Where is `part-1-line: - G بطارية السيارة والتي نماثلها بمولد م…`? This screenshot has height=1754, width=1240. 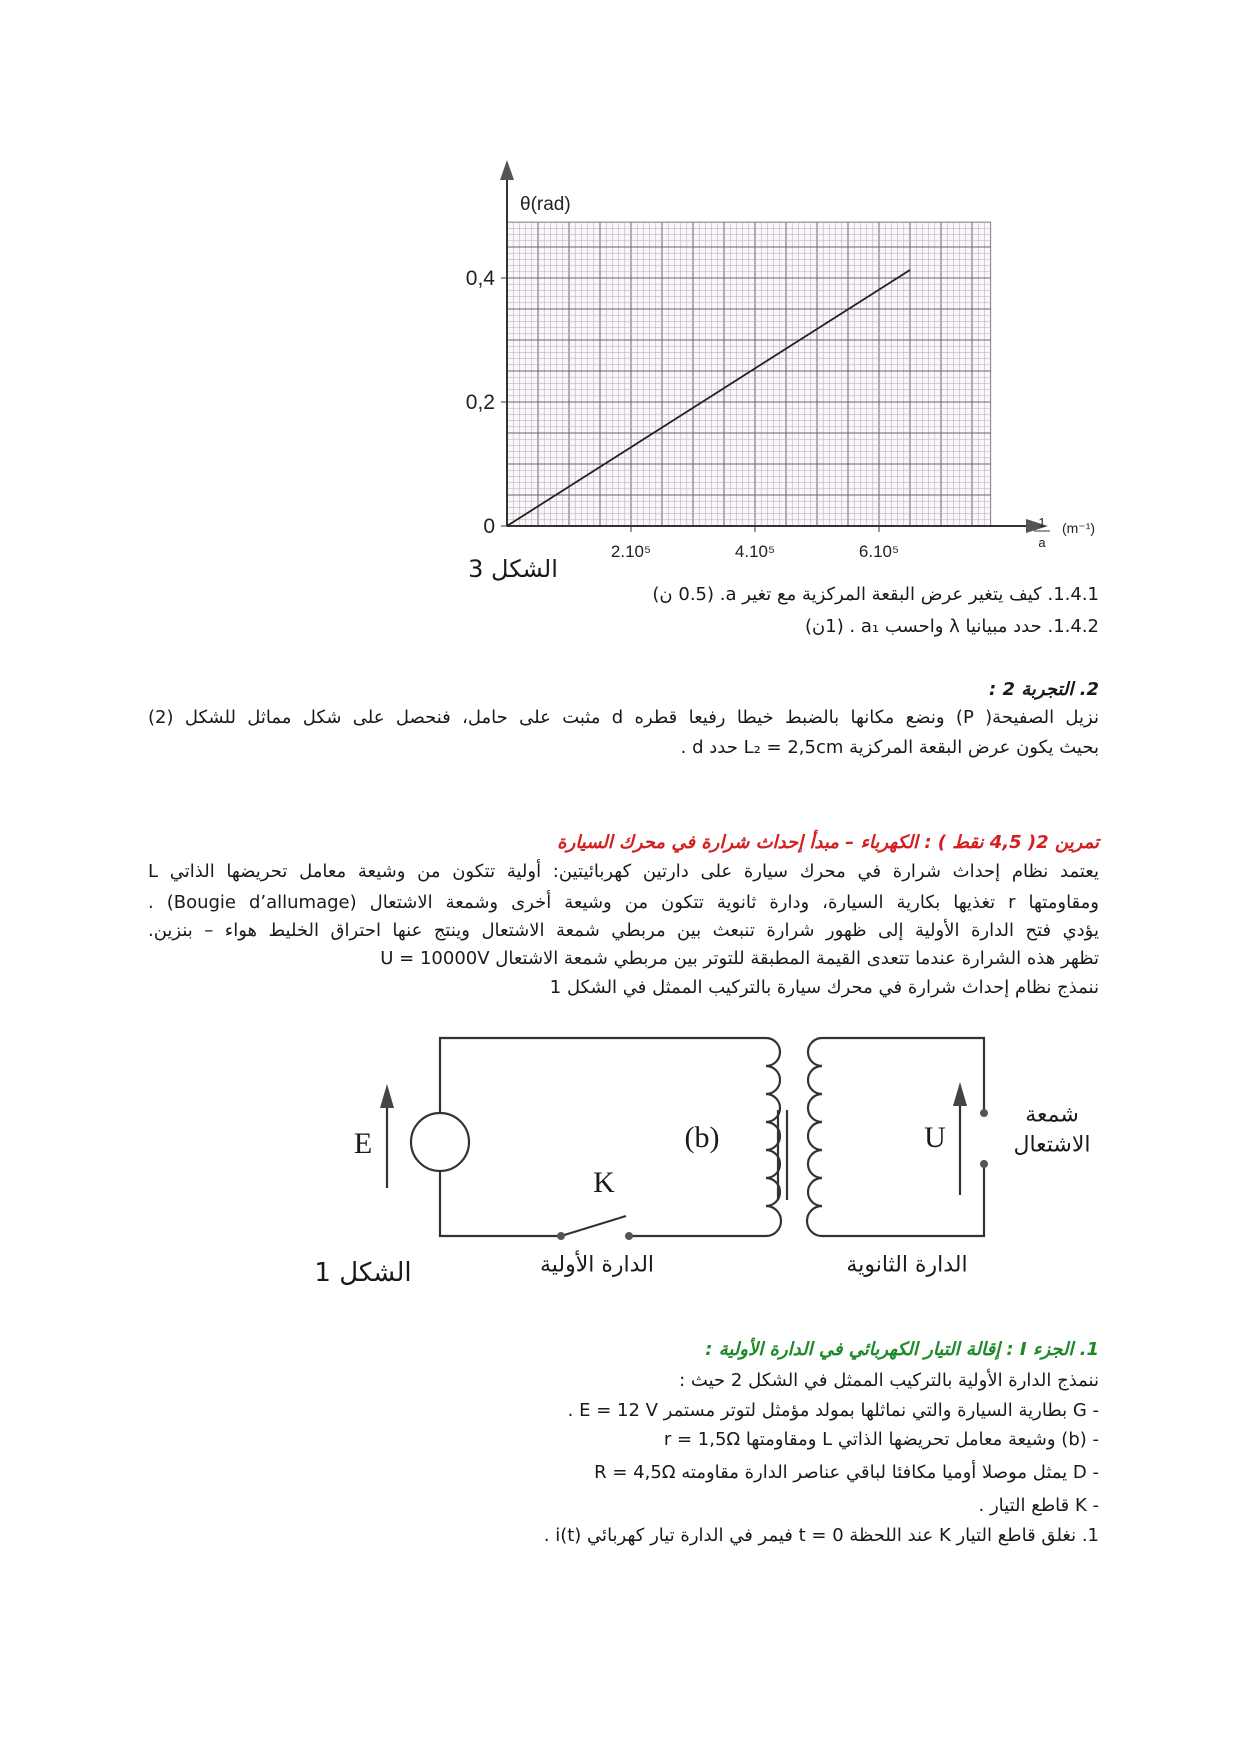 part-1-line: - G بطارية السيارة والتي نماثلها بمولد م… is located at coordinates (833, 1410).